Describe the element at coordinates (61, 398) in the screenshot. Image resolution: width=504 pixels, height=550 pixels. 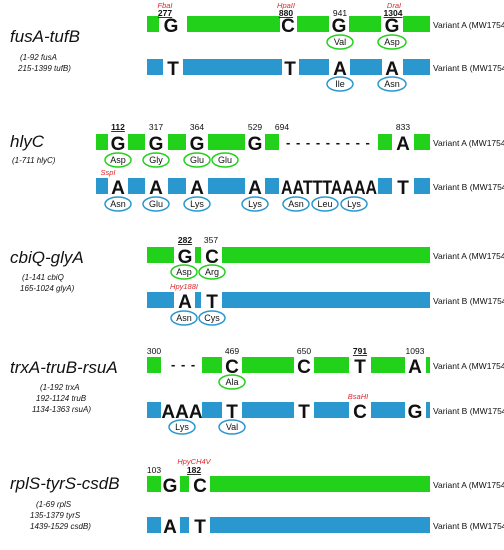
I see `gene-coords: 192-1124 truB` at that location.